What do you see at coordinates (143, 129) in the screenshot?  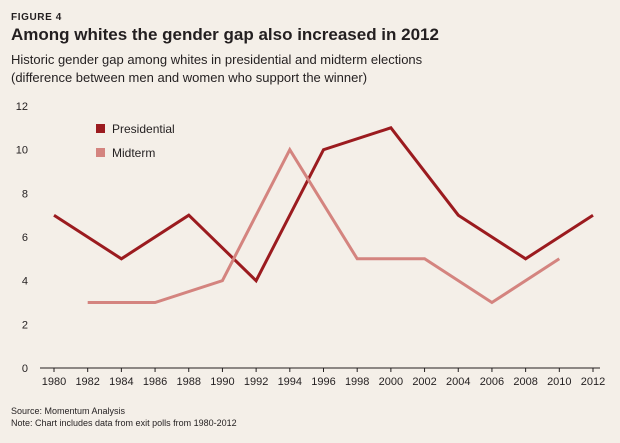 I see `legend-label-presidential: Presidential` at bounding box center [143, 129].